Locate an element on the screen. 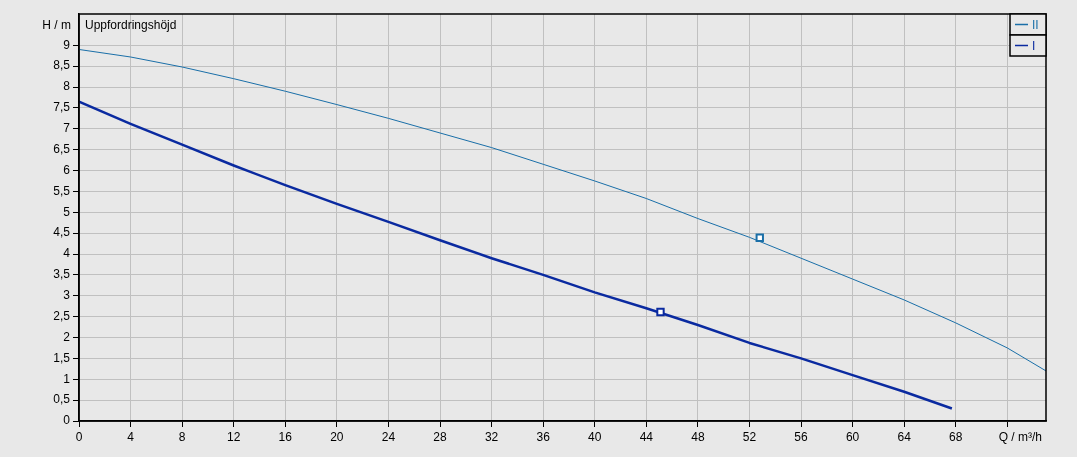 The width and height of the screenshot is (1077, 457). y-tick-label: 1,5 is located at coordinates (62, 357).